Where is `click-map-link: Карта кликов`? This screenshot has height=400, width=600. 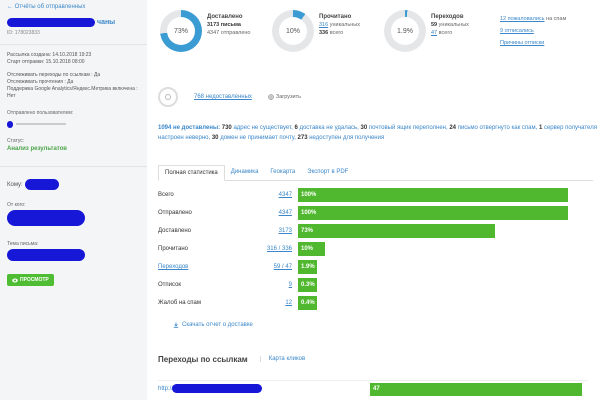
click-map-link: Карта кликов is located at coordinates (282, 359).